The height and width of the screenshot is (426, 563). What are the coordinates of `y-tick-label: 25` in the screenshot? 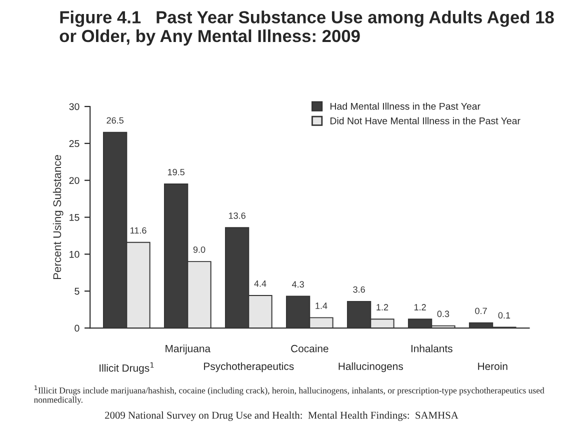 It's located at (74, 144).